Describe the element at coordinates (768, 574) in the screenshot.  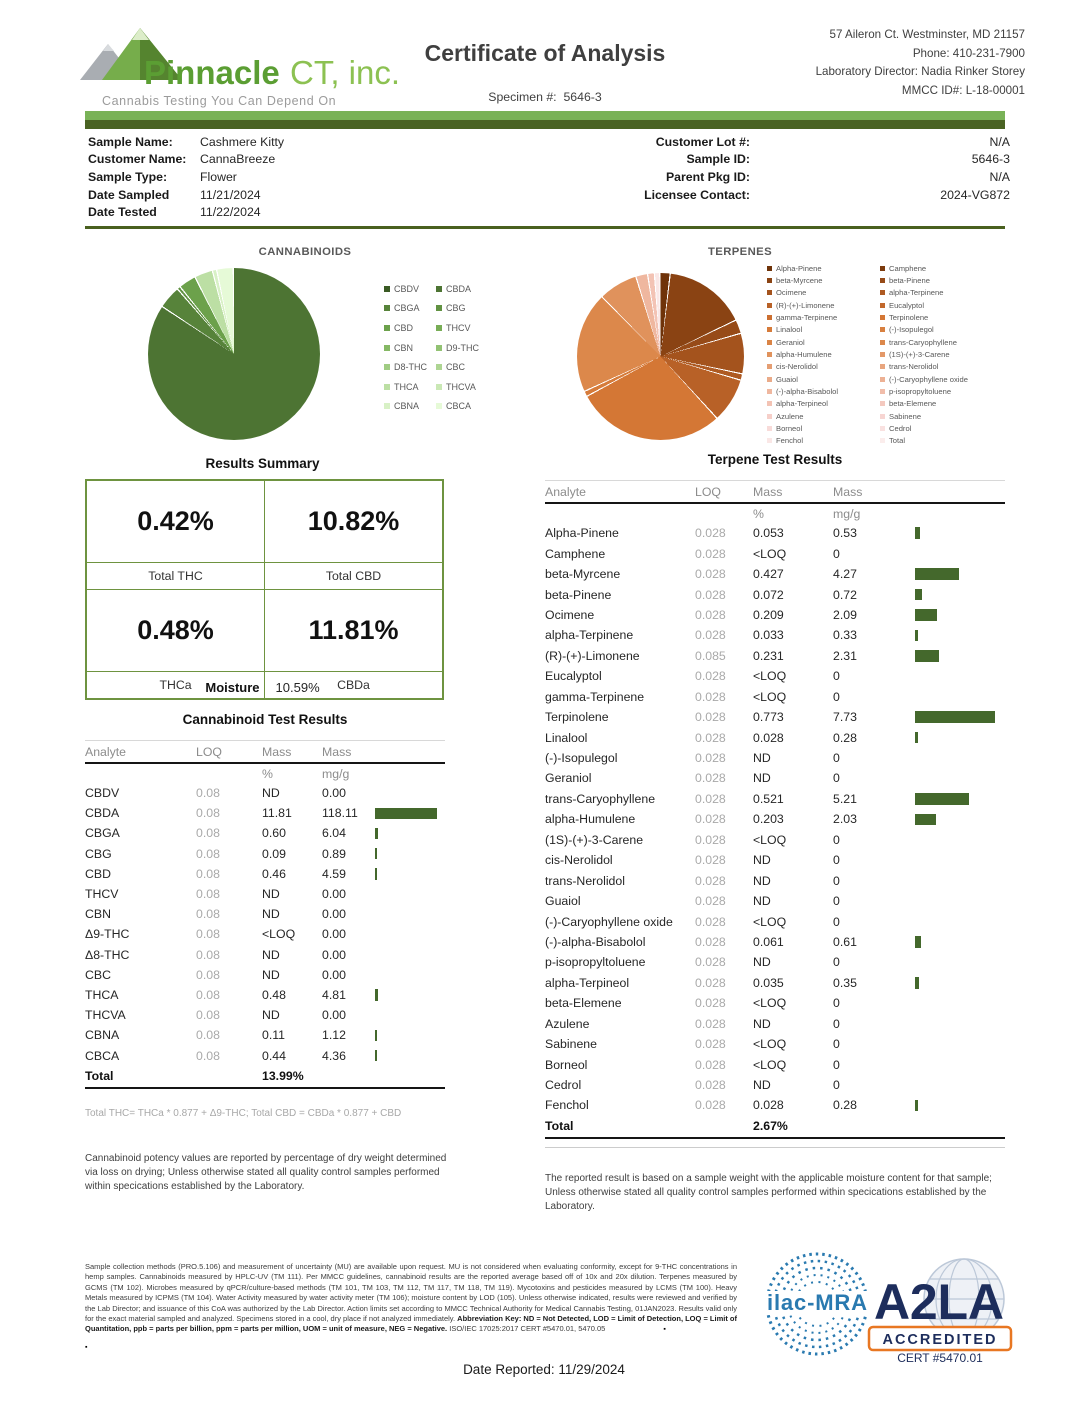
I see `mass-pct-cell: 0.427` at that location.